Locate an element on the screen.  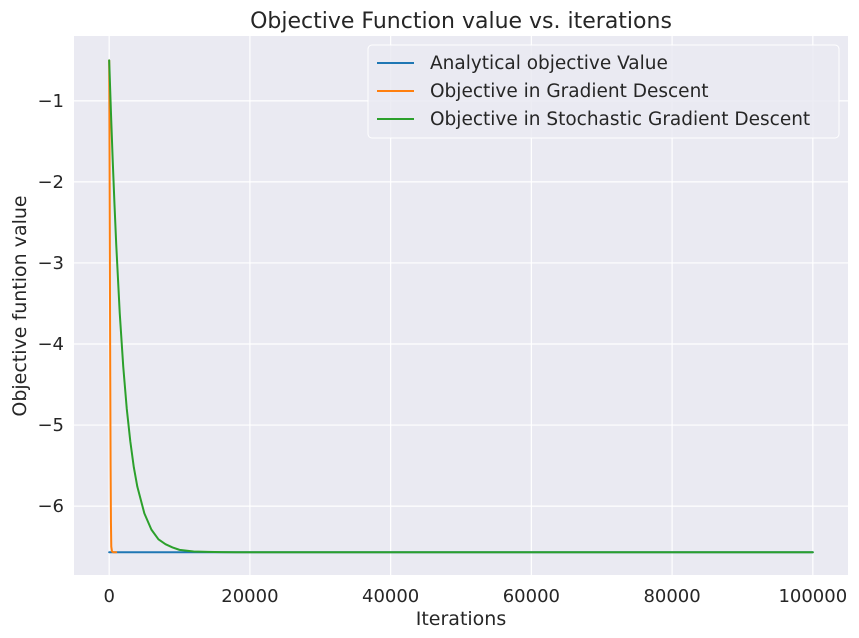
legend-box is located at coordinates (603, 91).